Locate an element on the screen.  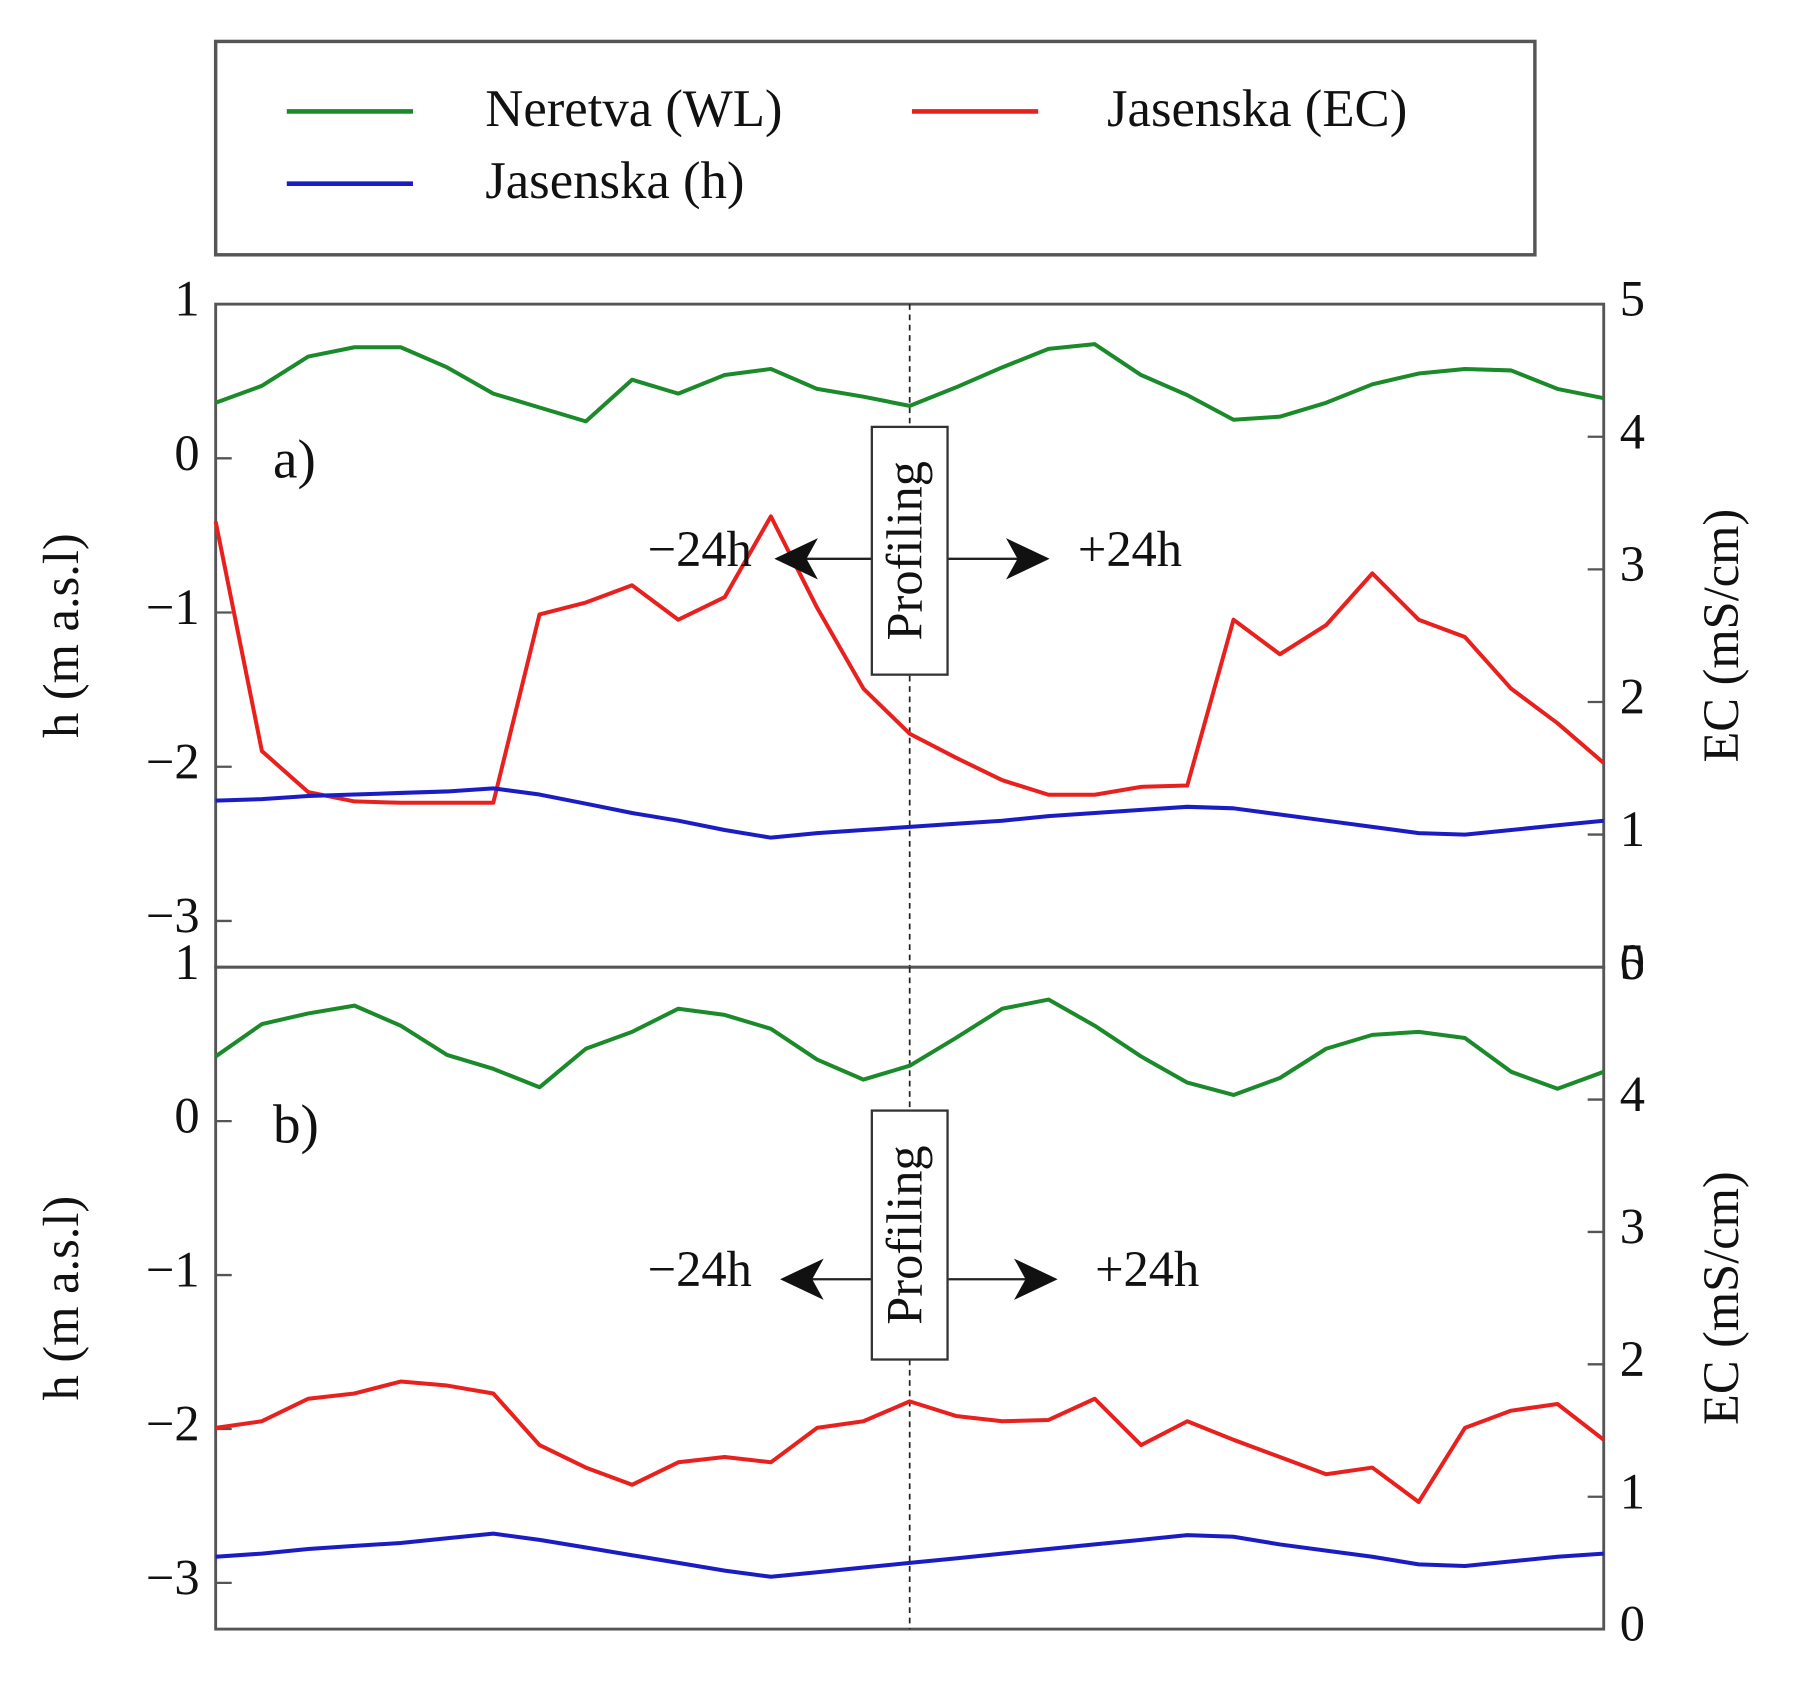
legend-label: Jasenska (EC) is located at coordinates (1257, 109).